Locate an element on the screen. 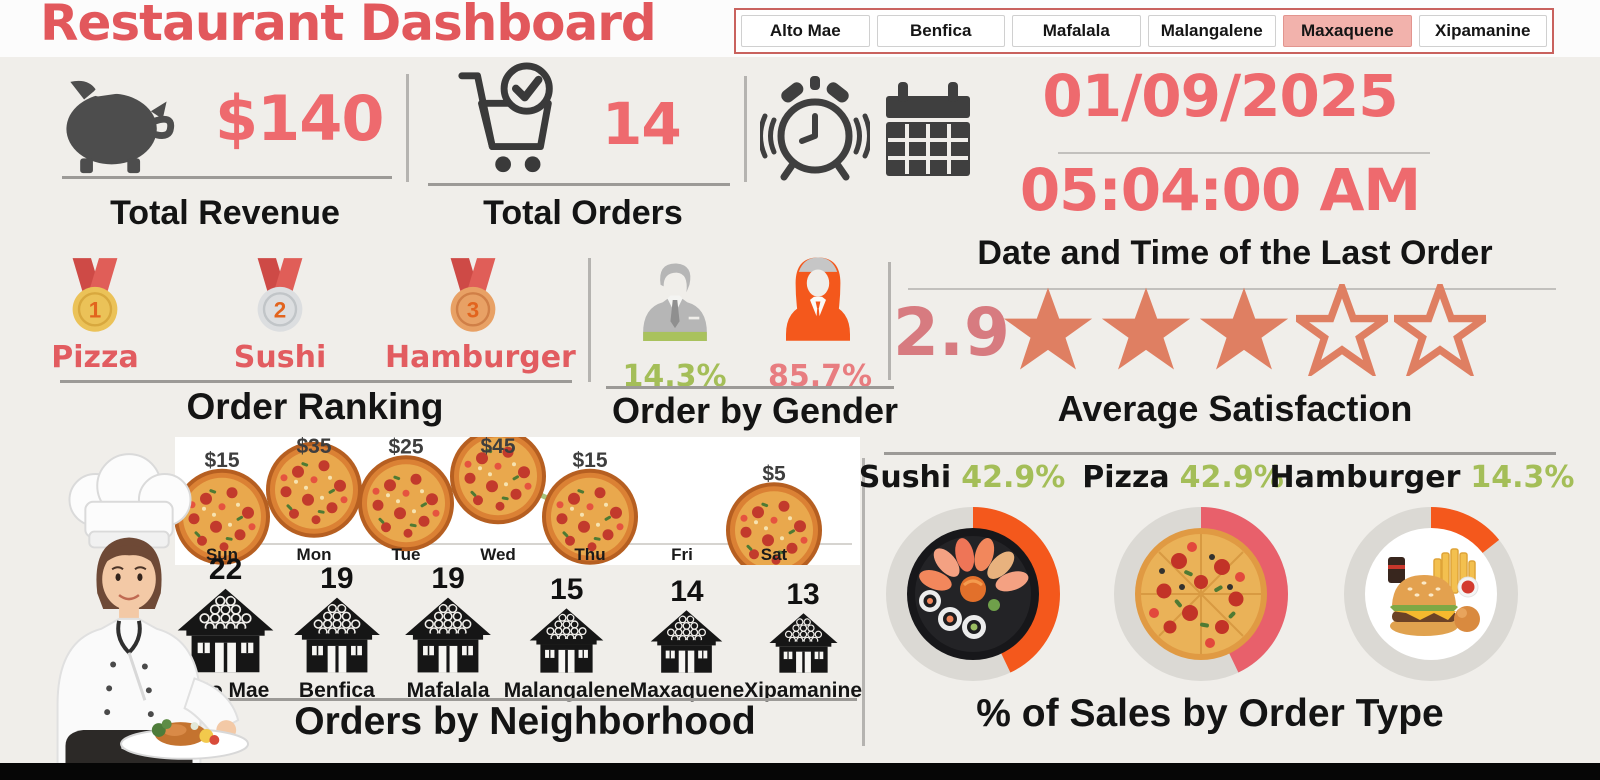 The height and width of the screenshot is (780, 1600). donut-pizza is located at coordinates (1201, 594).